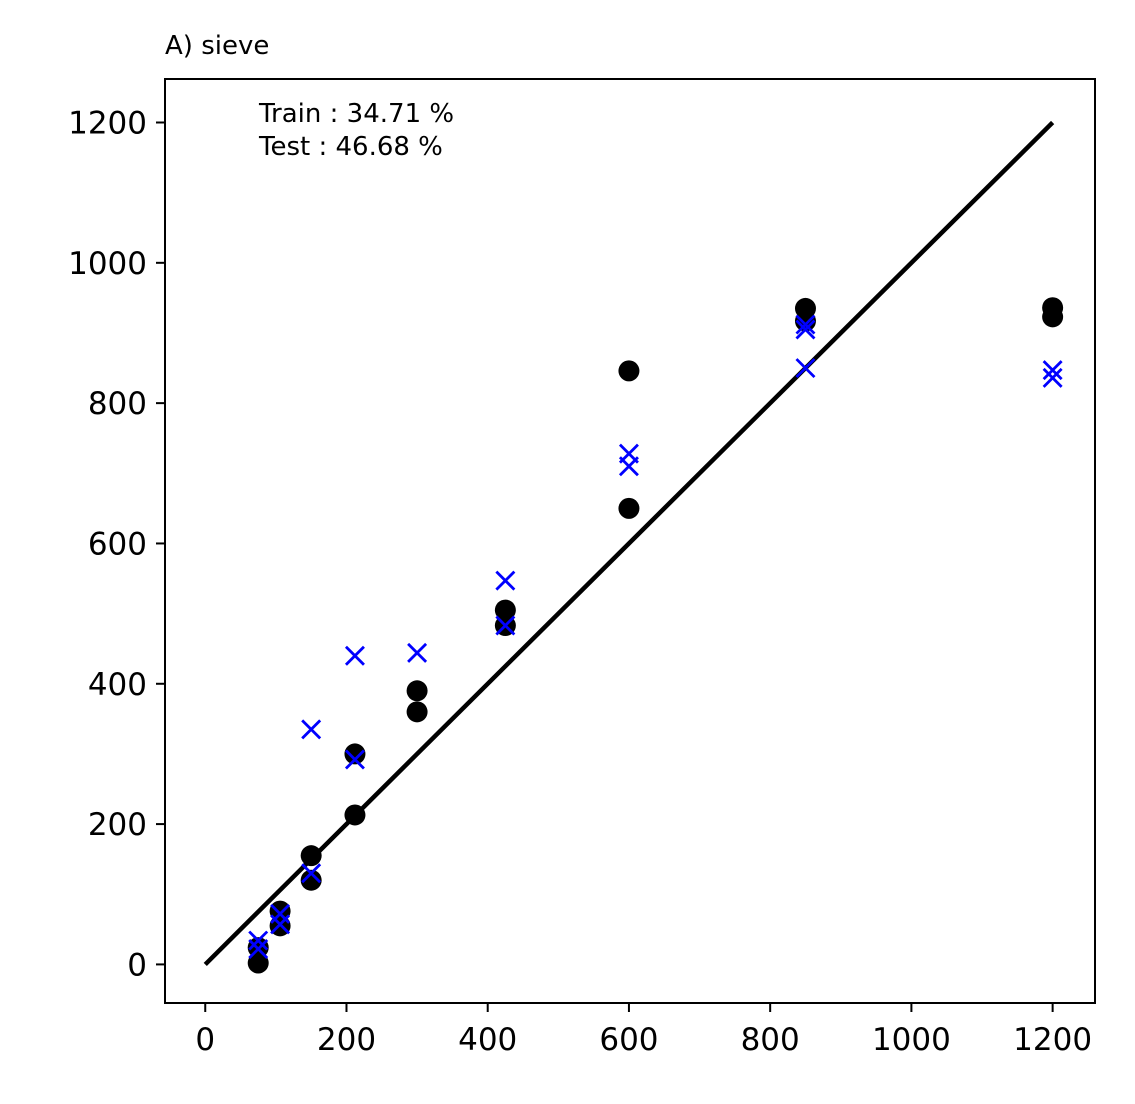 The height and width of the screenshot is (1104, 1135). I want to click on y-tick-label: 200, so click(117, 825).